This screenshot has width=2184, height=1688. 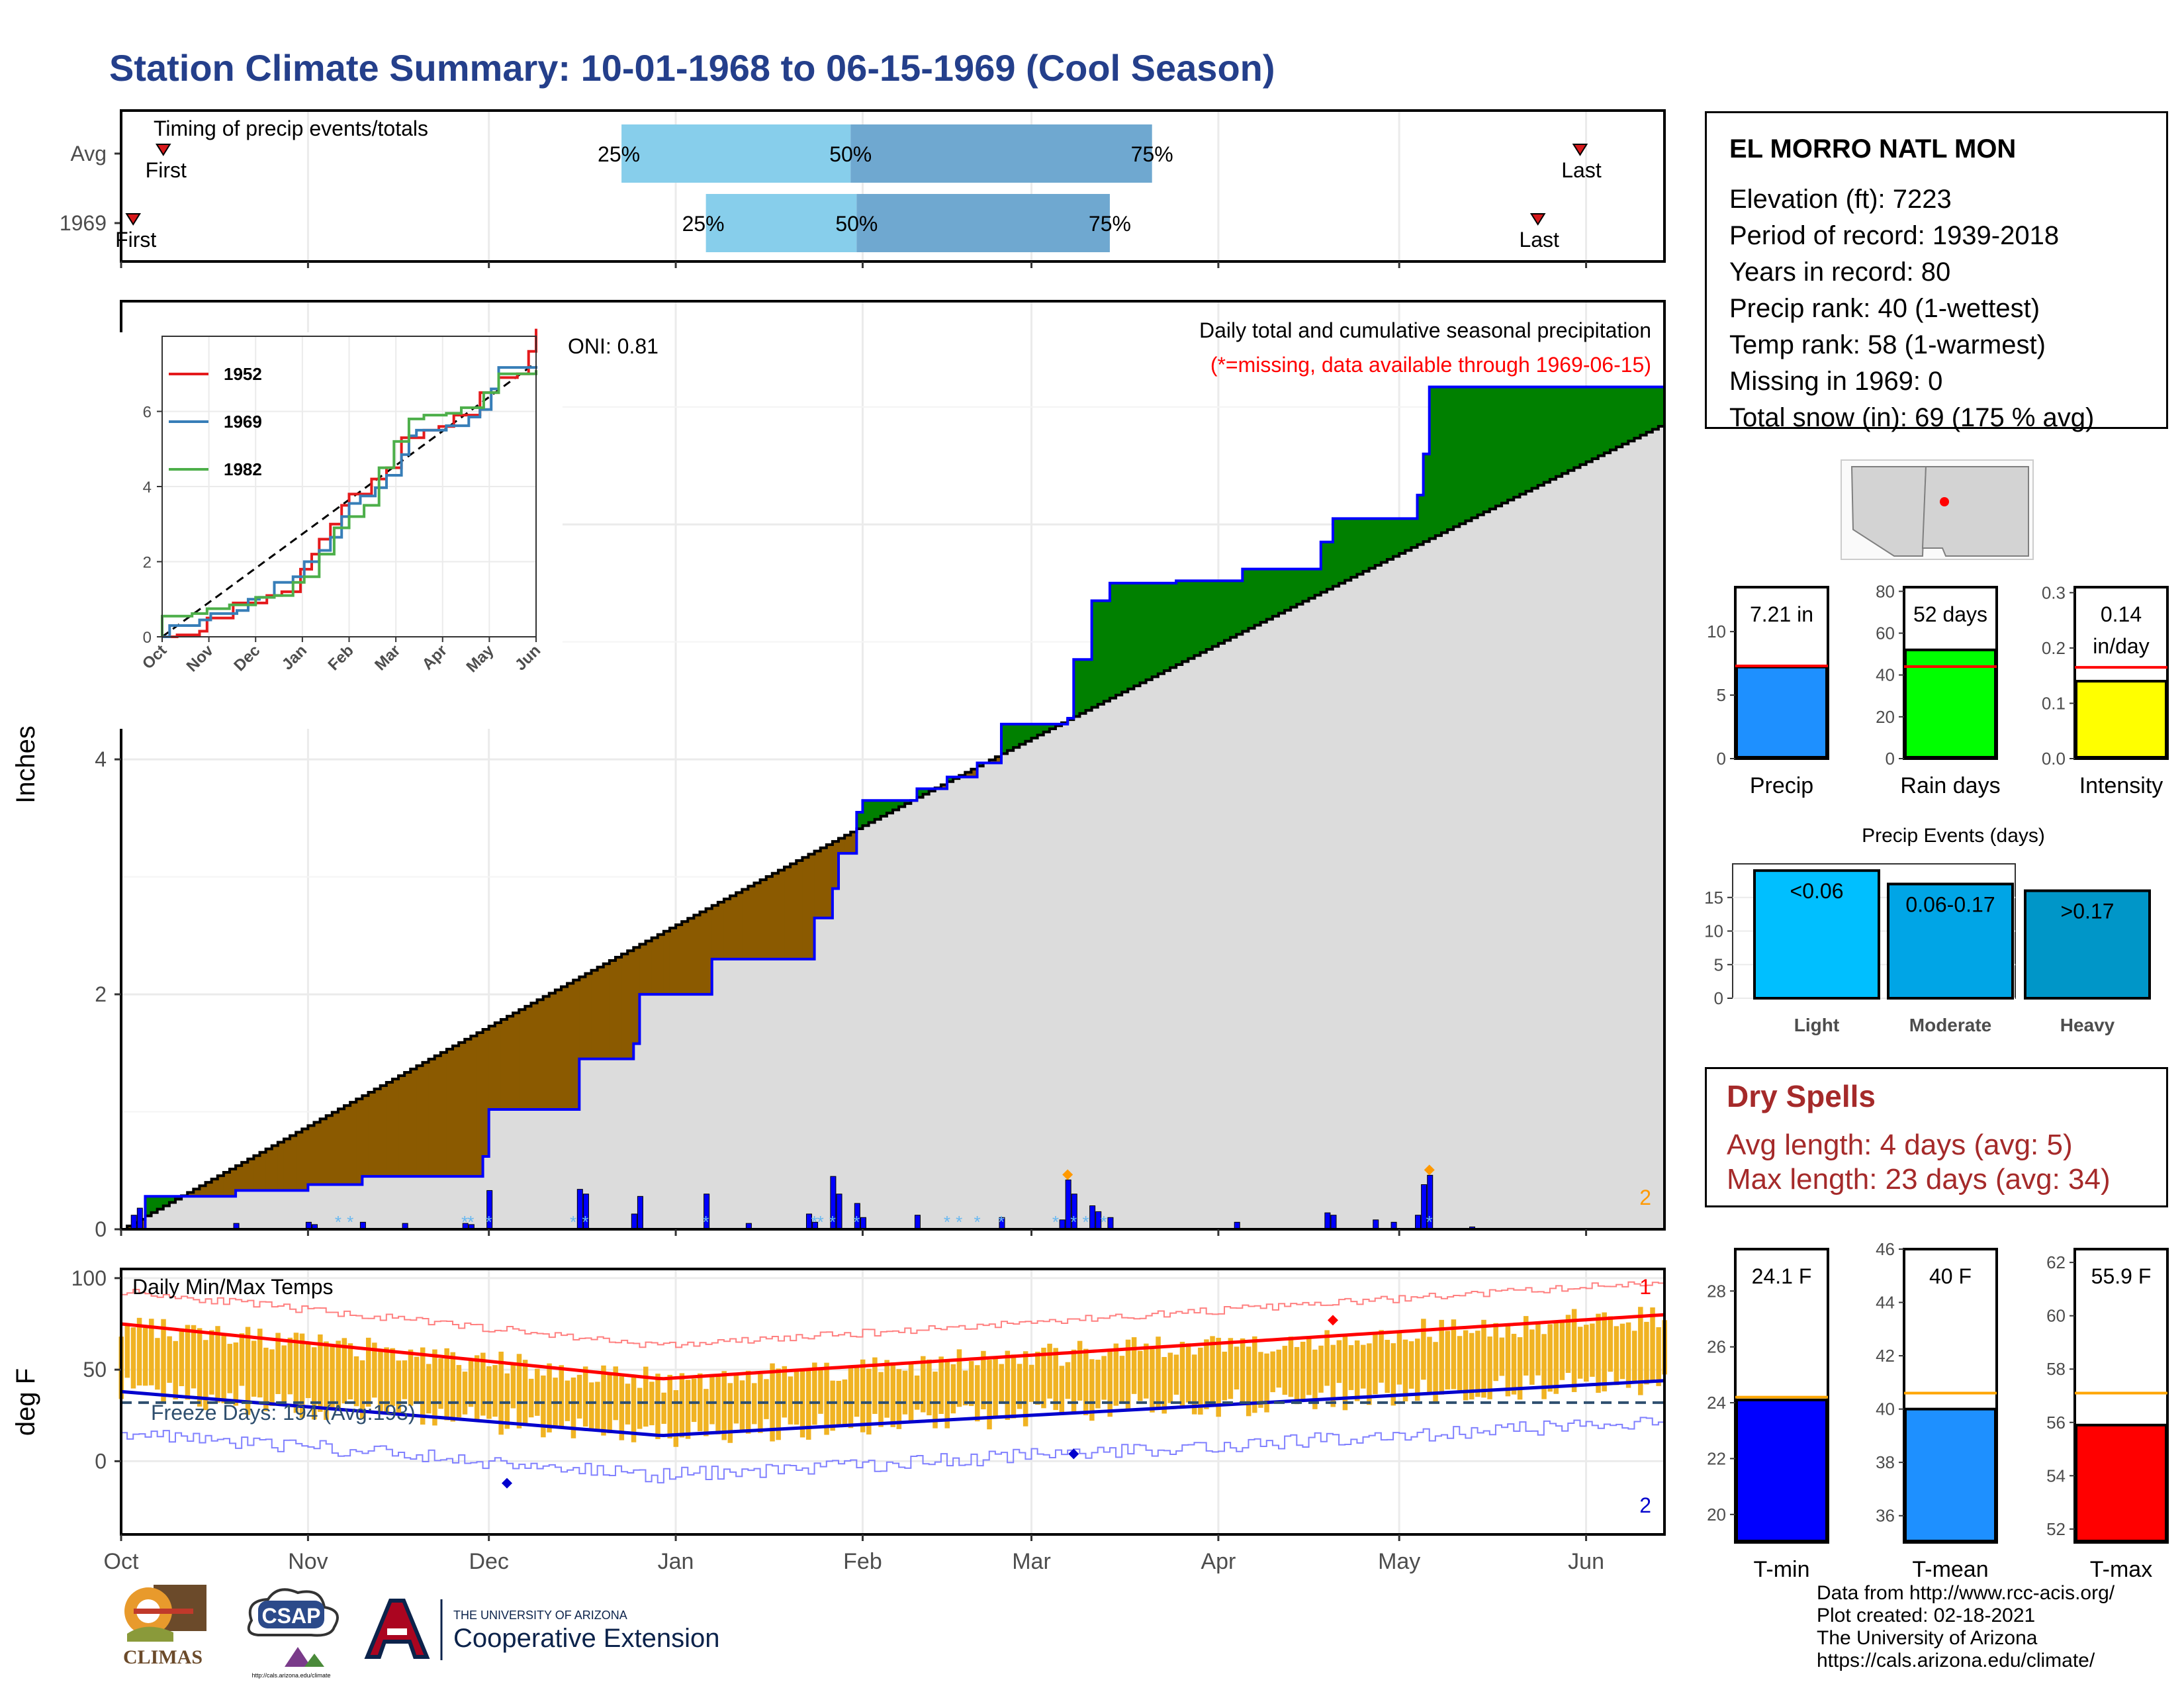 What do you see at coordinates (1430, 1170) in the screenshot?
I see `precip-max-event-marker` at bounding box center [1430, 1170].